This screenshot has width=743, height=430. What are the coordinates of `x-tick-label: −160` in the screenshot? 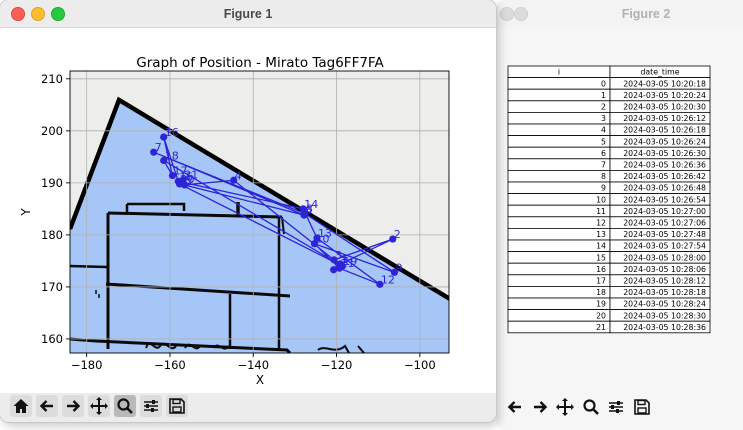 It's located at (170, 365).